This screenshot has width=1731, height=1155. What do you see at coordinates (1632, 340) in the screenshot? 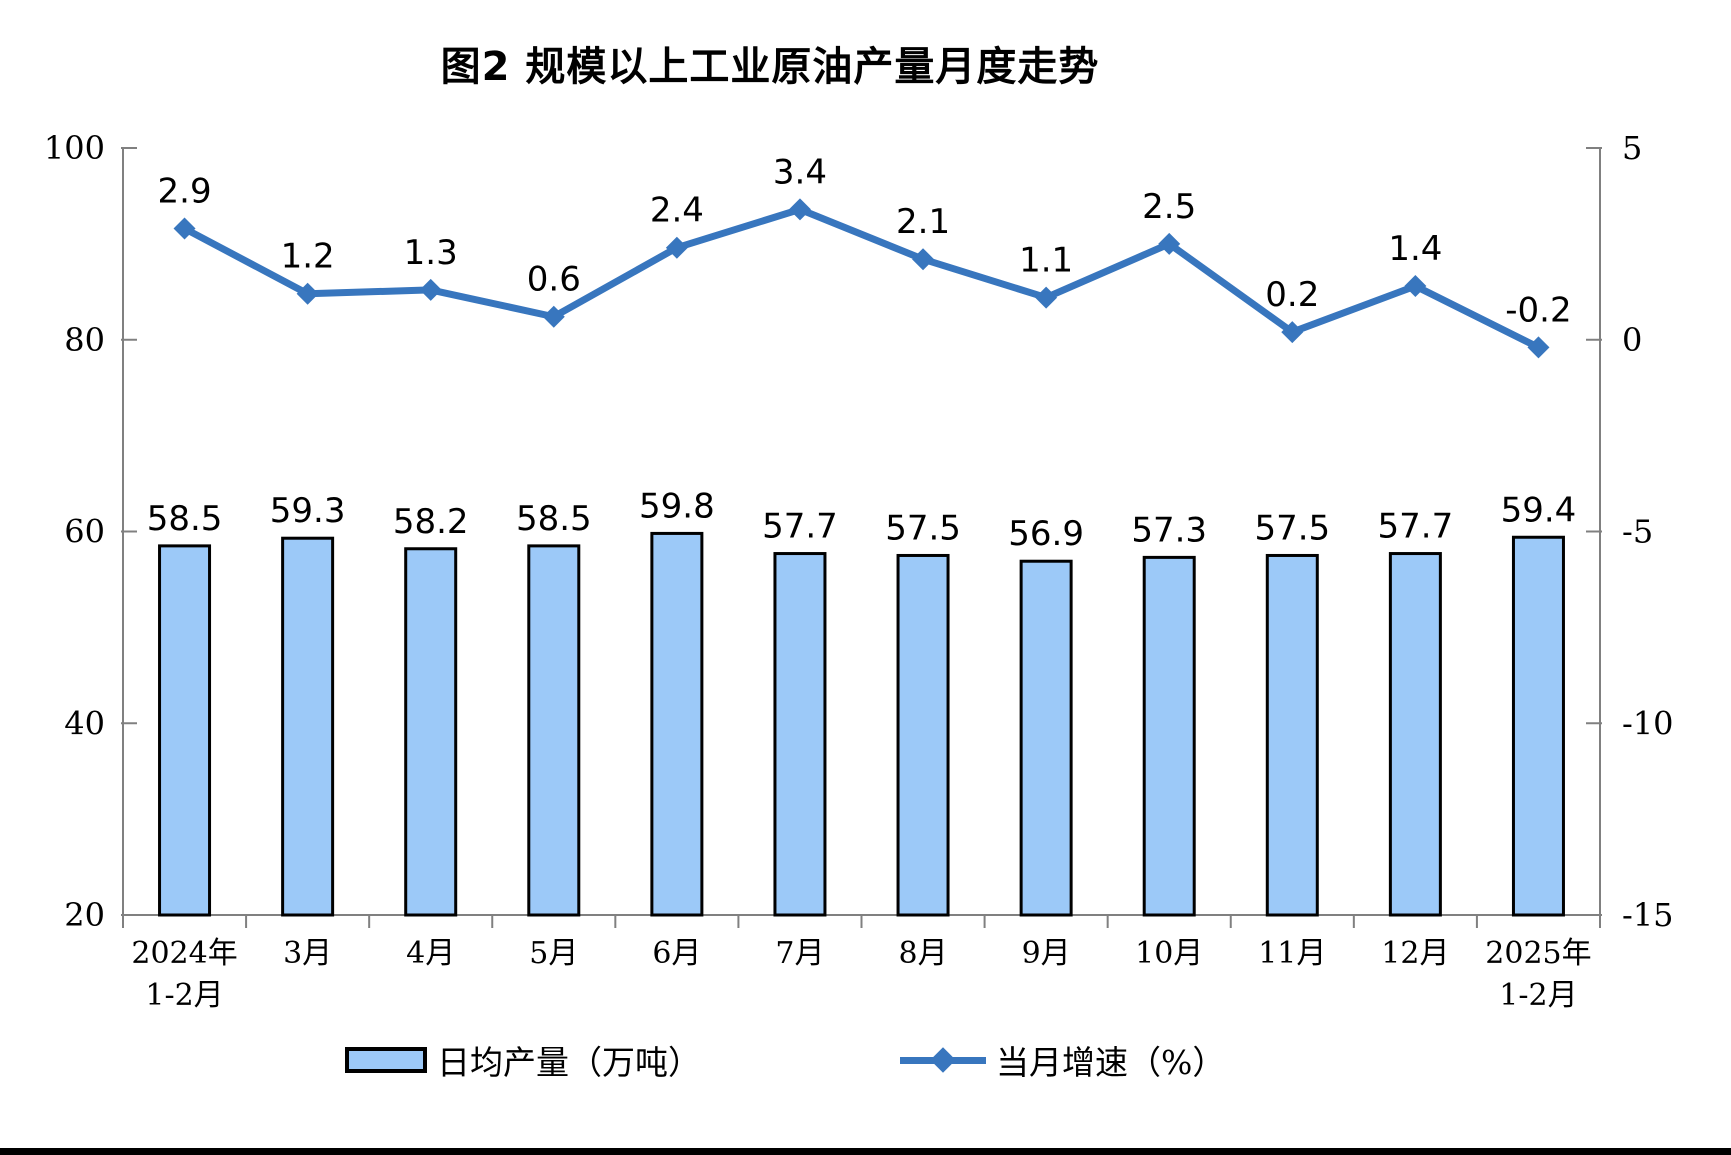
I see `right-axis-tick-label: 0` at bounding box center [1632, 340].